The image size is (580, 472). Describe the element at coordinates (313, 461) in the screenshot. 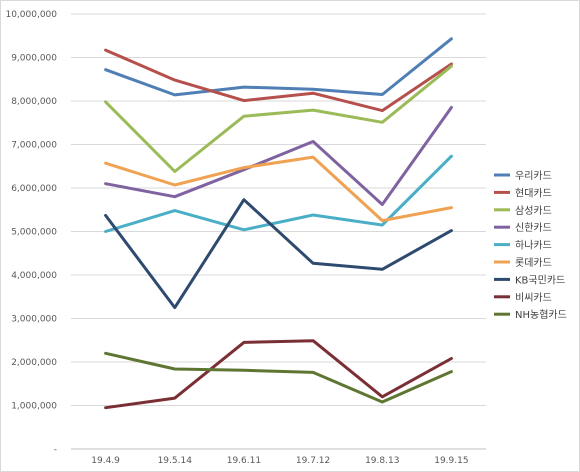

I see `x-tick-label: 19.7.12` at that location.